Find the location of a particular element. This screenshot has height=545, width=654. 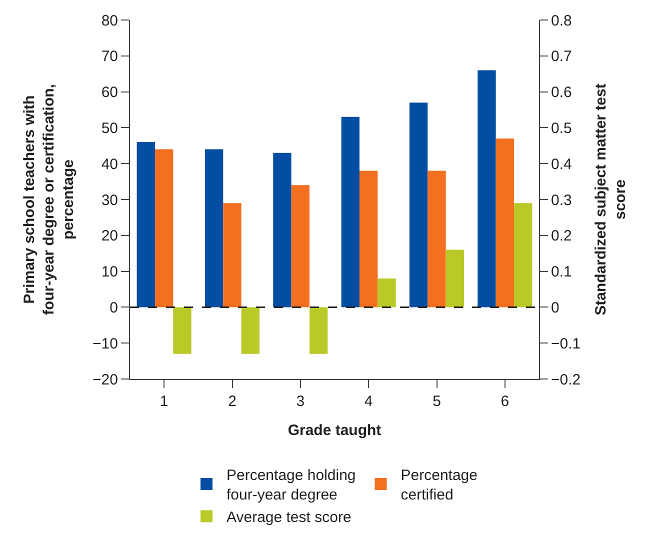

y-tick-label: 10 is located at coordinates (109, 272).